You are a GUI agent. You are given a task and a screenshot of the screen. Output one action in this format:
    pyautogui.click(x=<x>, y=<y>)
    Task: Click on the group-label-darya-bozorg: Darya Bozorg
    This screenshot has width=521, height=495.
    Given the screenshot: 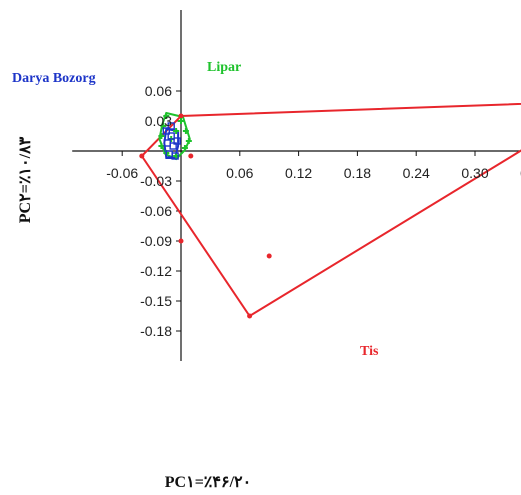 What is the action you would take?
    pyautogui.click(x=54, y=78)
    